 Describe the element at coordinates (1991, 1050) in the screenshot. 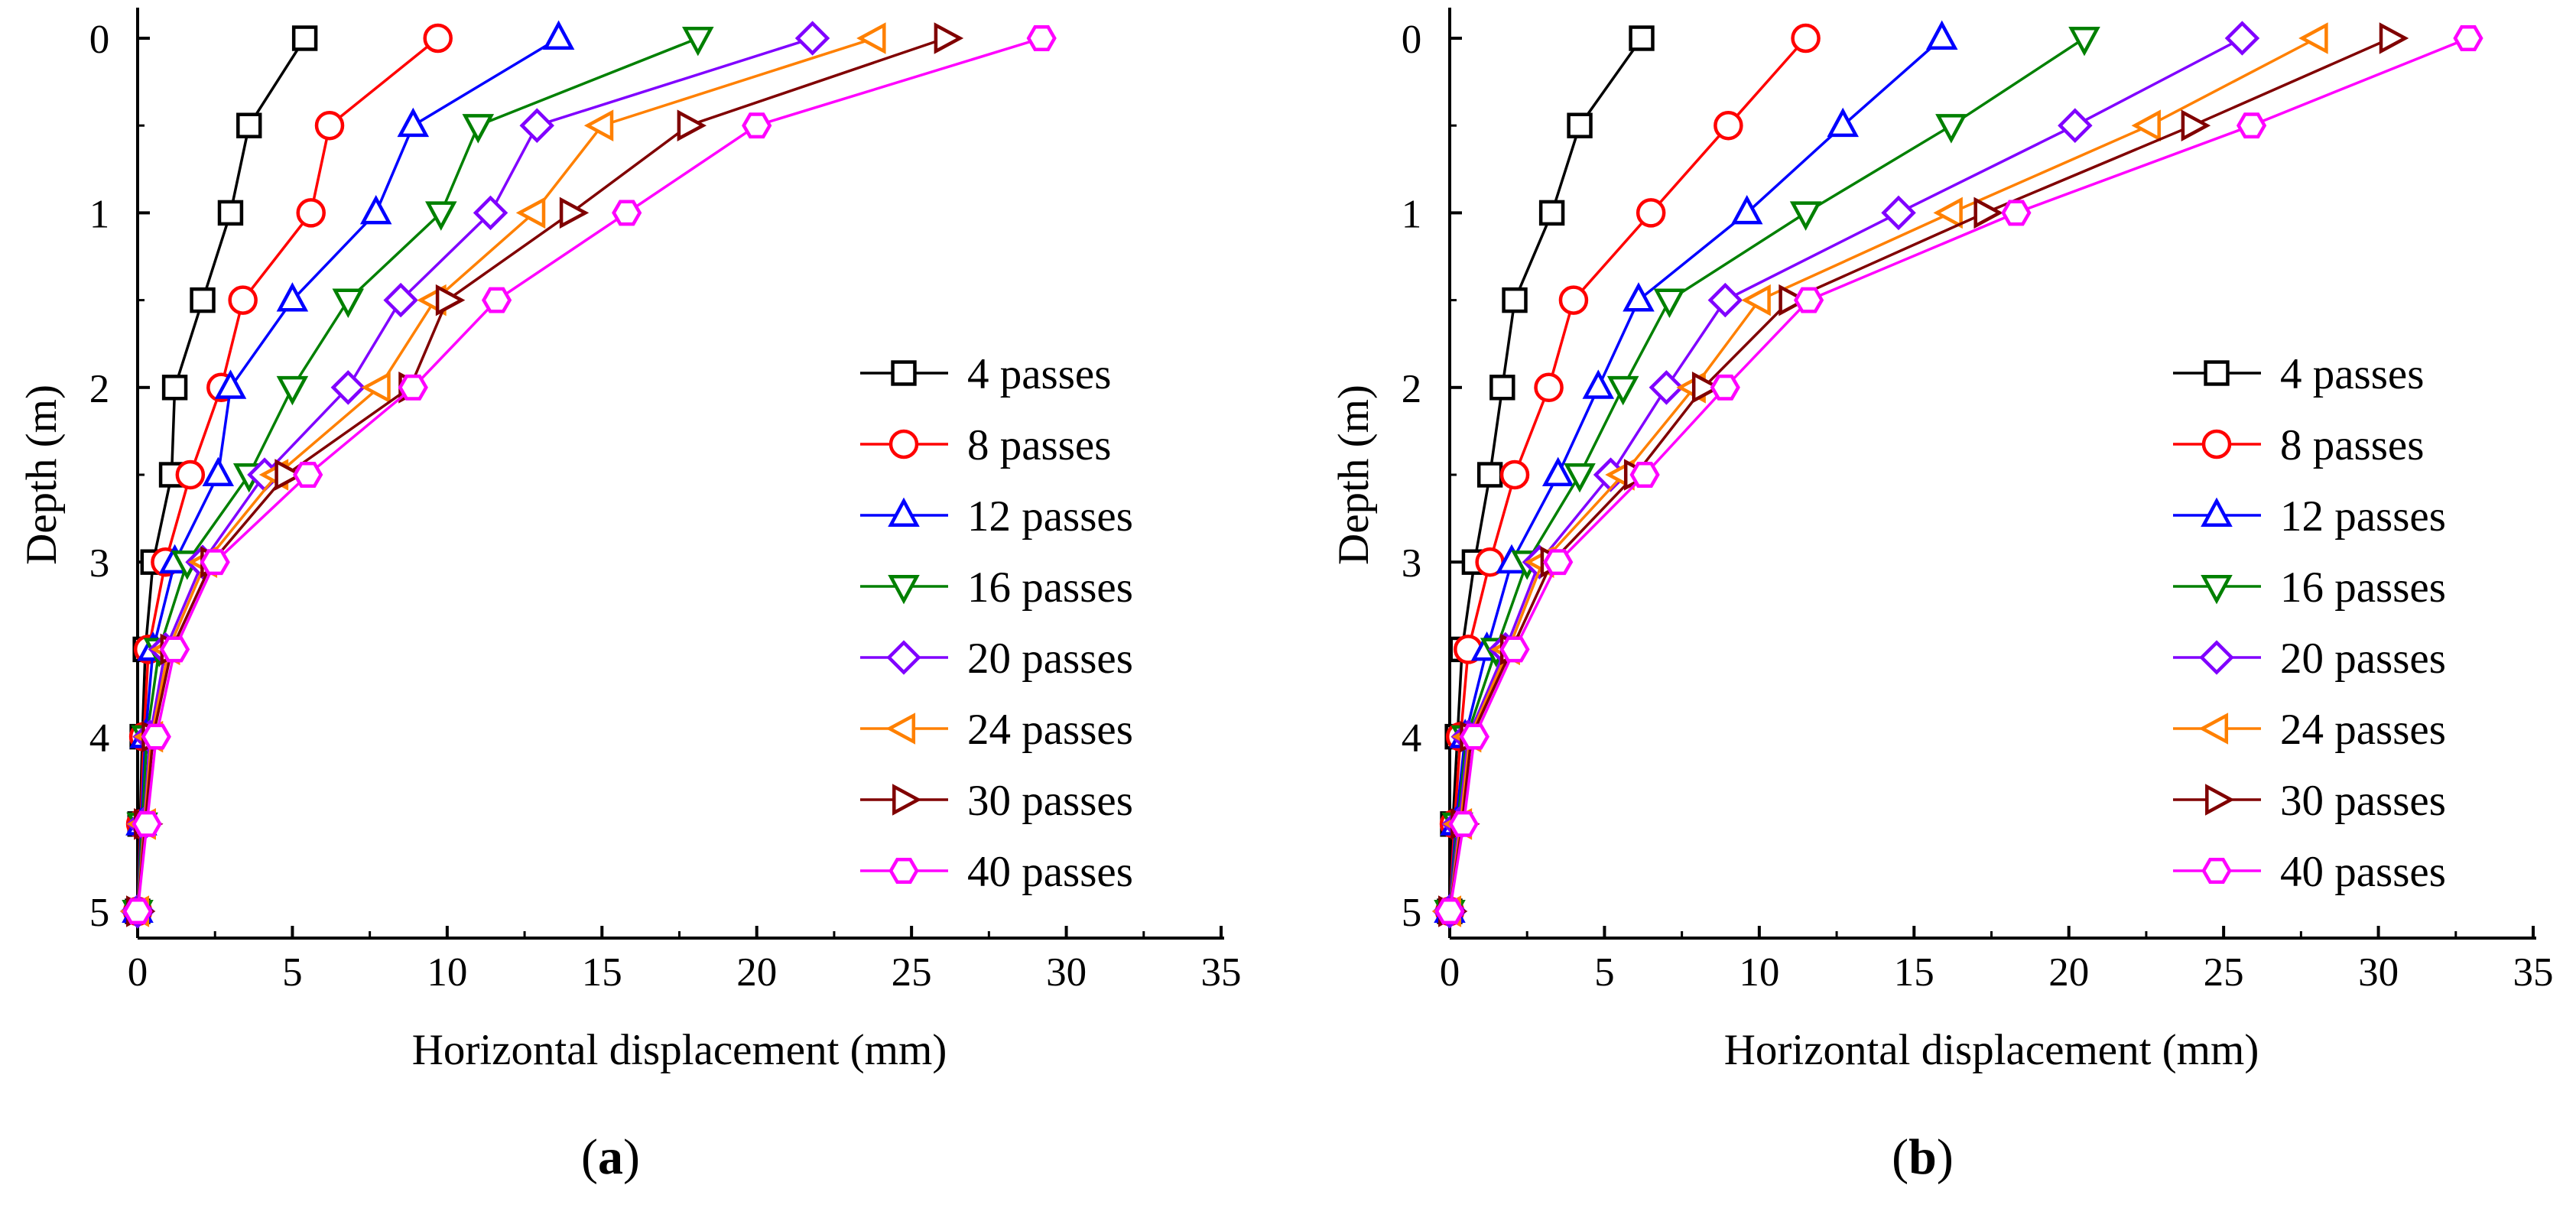

I see `x-axis-title: Horizontal displacement (mm)` at that location.